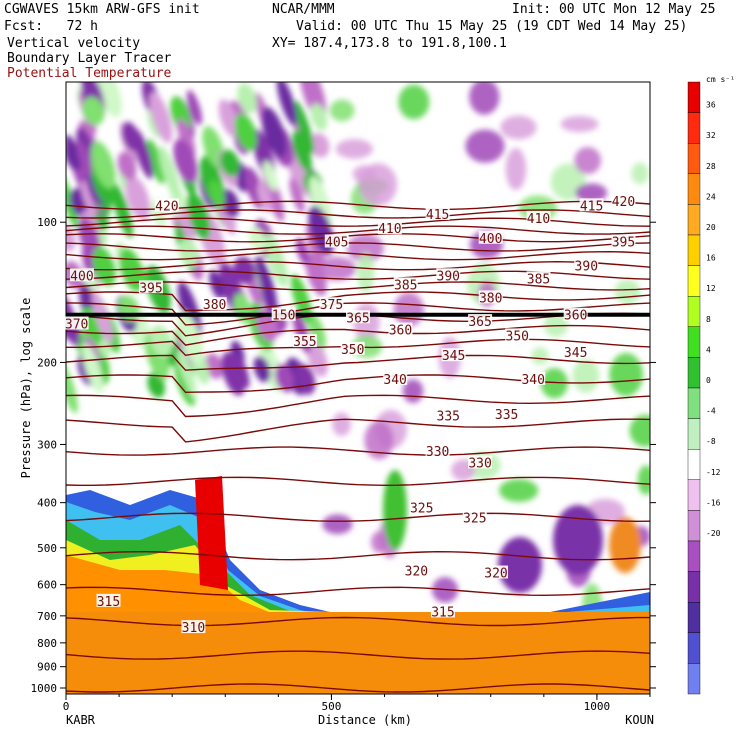 This screenshot has width=740, height=740. I want to click on theta-contour-label: 320, so click(416, 572).